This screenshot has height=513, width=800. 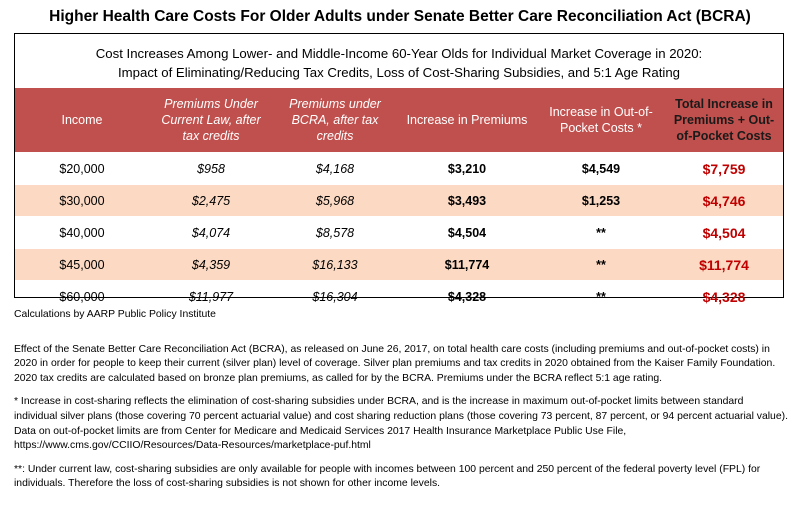 I want to click on table-row: $20,000 $958 $4,168 $3,210 $4,549 $7,759, so click(x=399, y=168).